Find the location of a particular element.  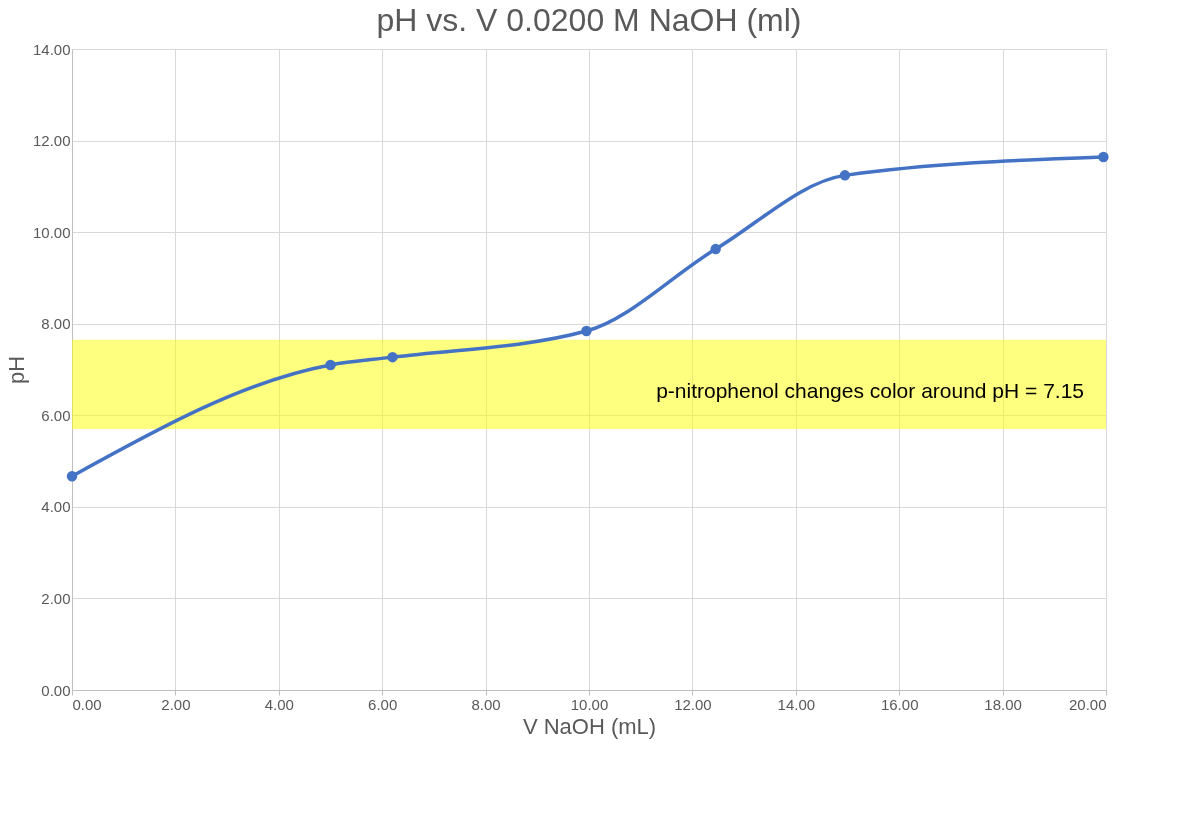

y-tick-label: 10.00 is located at coordinates (51, 232).